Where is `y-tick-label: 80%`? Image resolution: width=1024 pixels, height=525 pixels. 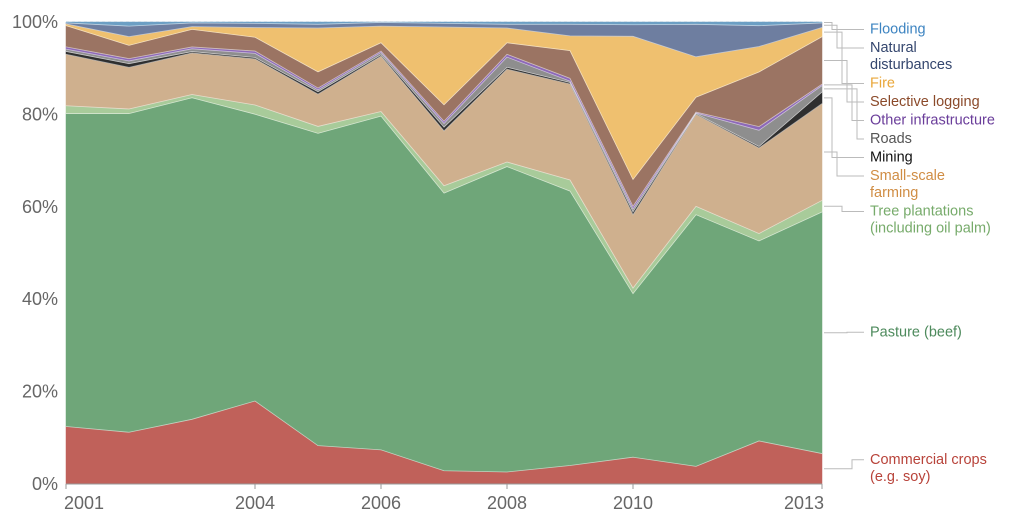
y-tick-label: 80% is located at coordinates (40, 114).